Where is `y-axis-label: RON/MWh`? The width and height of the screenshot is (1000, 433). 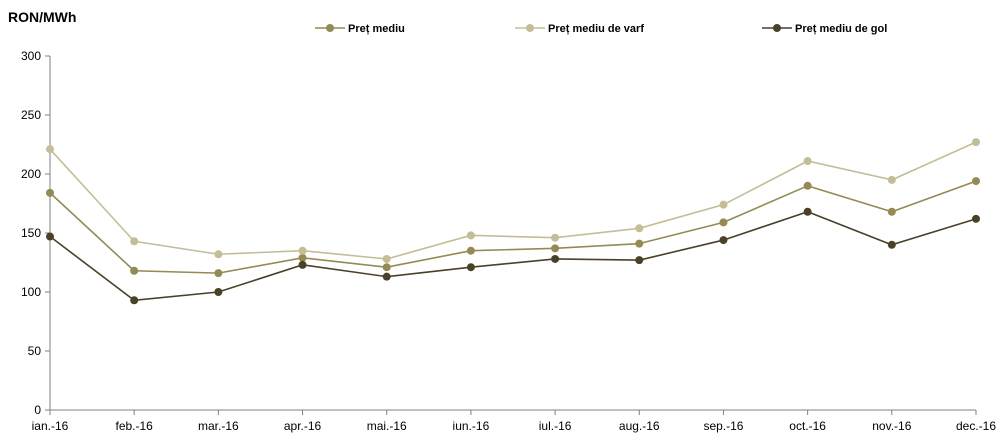
y-axis-label: RON/MWh is located at coordinates (42, 17).